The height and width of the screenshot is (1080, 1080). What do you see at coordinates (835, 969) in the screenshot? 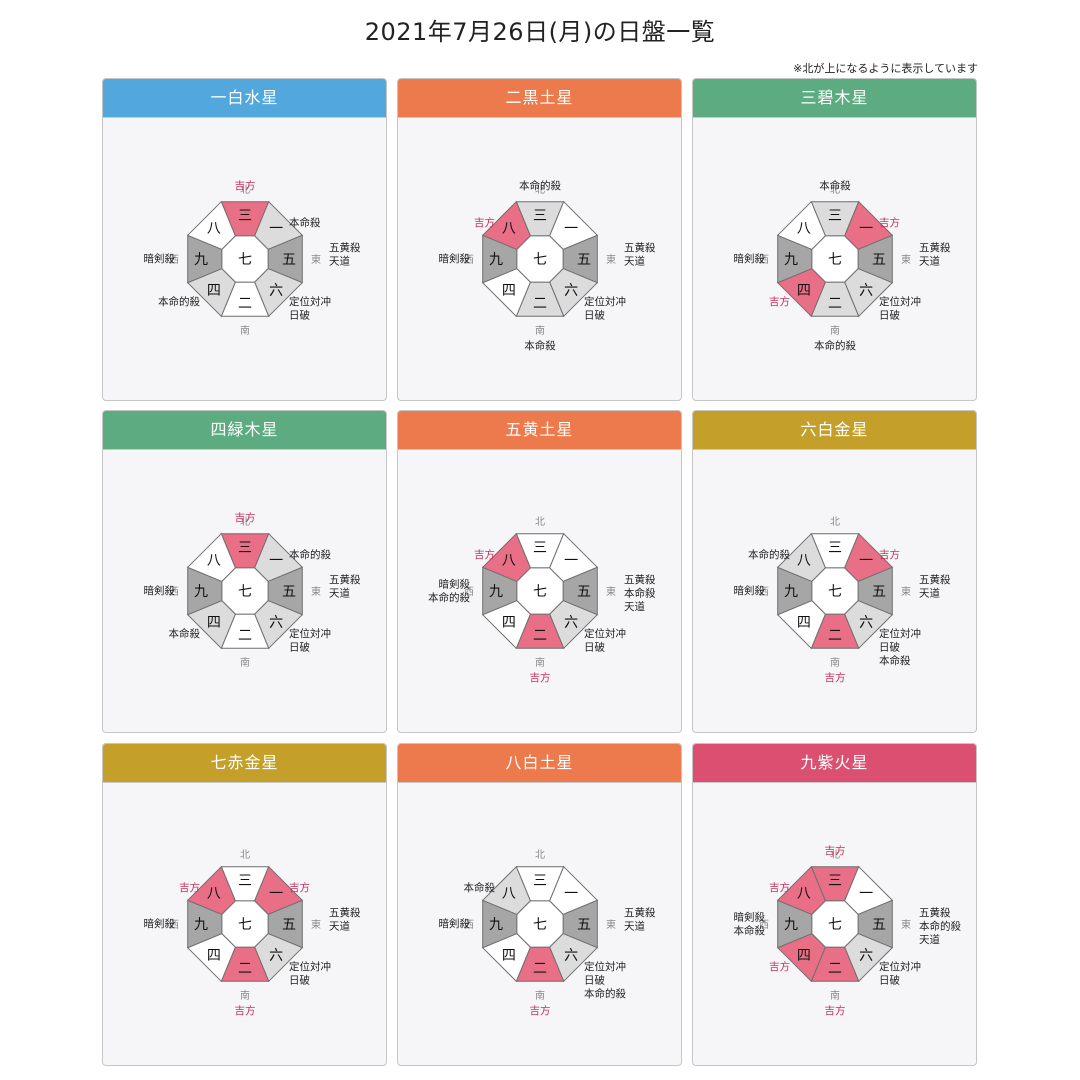
I see `sector-number-south: 二` at bounding box center [835, 969].